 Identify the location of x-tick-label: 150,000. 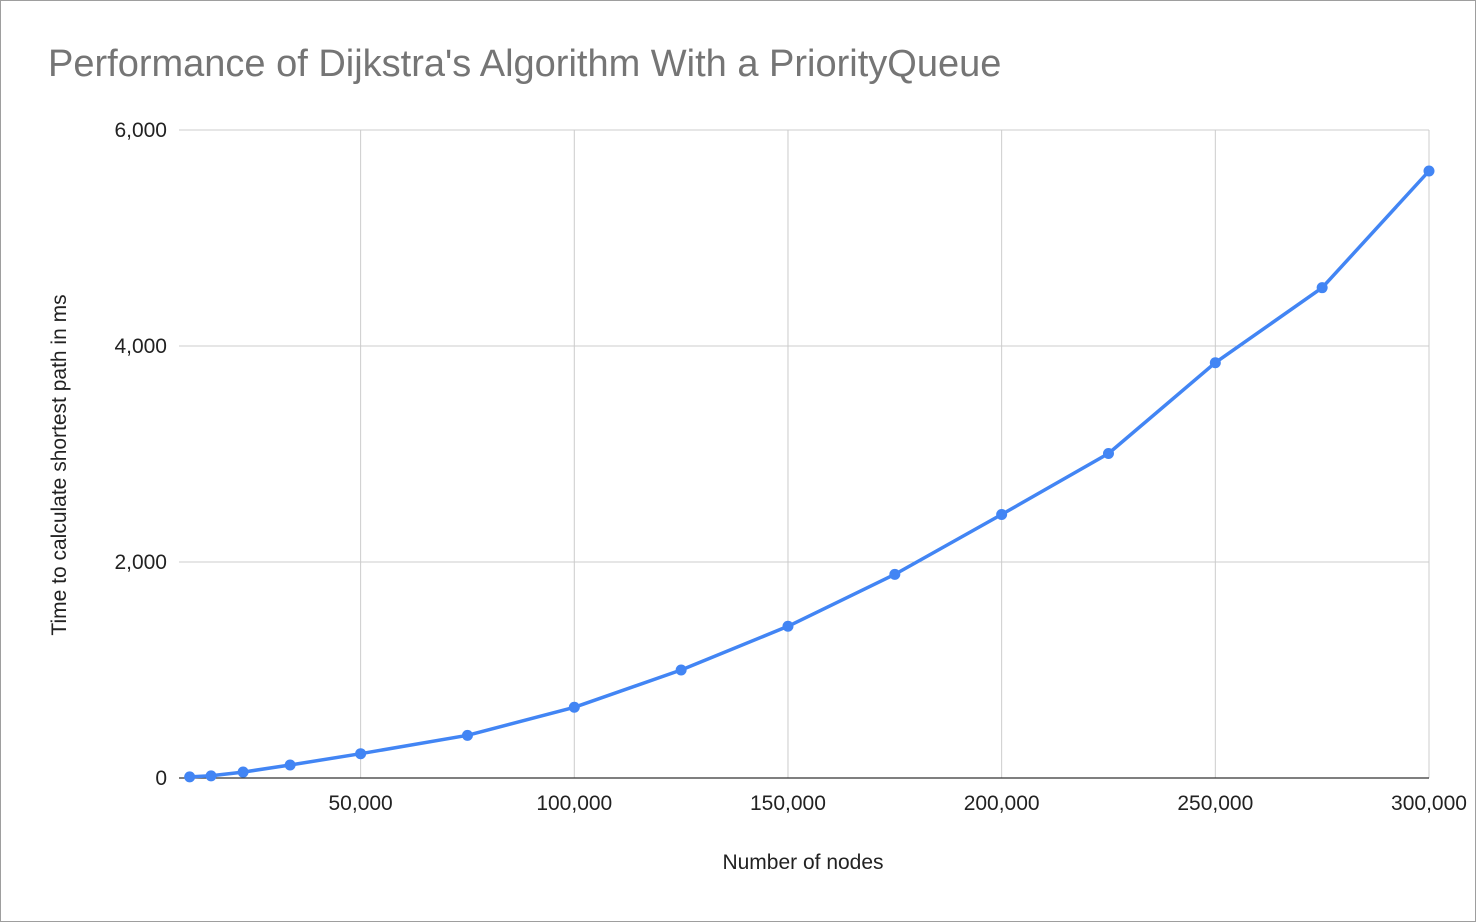
(788, 803).